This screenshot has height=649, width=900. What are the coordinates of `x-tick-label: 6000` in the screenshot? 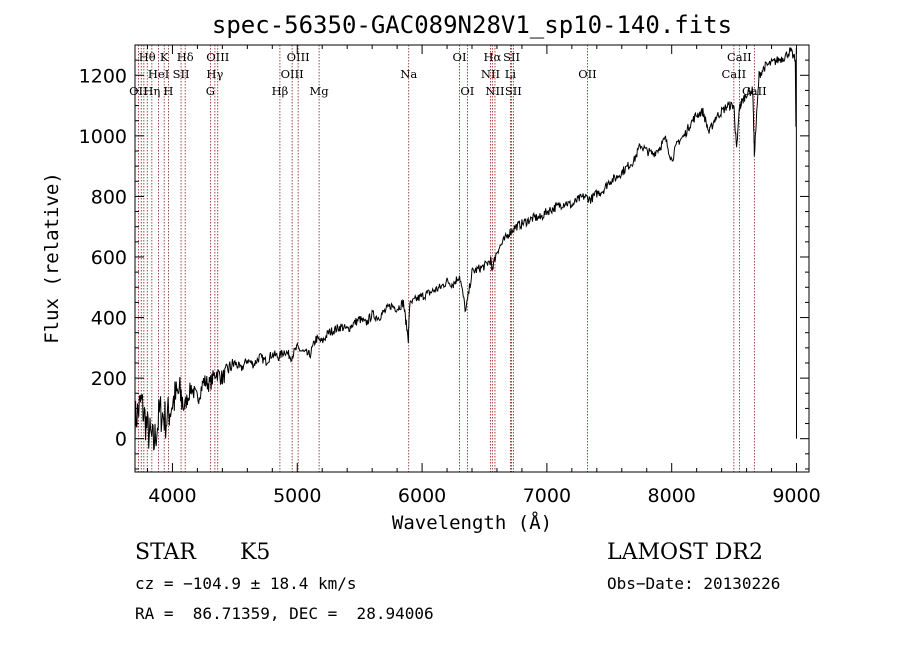 It's located at (422, 496).